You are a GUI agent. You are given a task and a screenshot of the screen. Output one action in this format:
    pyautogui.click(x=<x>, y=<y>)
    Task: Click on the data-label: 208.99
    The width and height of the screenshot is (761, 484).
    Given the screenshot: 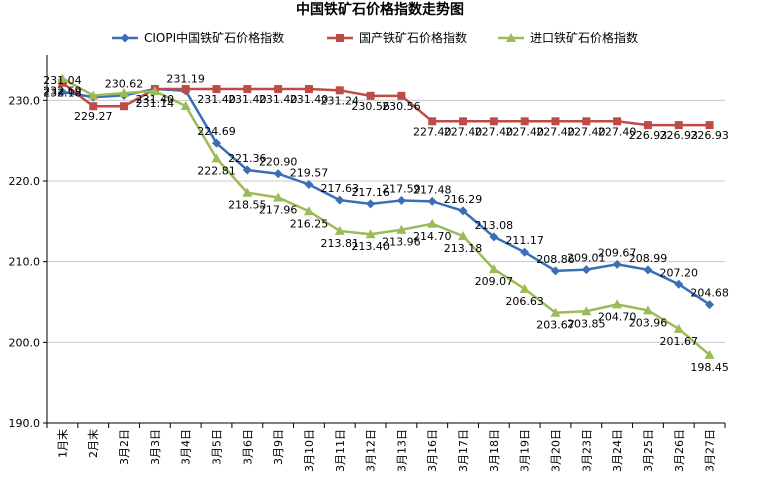 What is the action you would take?
    pyautogui.click(x=648, y=258)
    